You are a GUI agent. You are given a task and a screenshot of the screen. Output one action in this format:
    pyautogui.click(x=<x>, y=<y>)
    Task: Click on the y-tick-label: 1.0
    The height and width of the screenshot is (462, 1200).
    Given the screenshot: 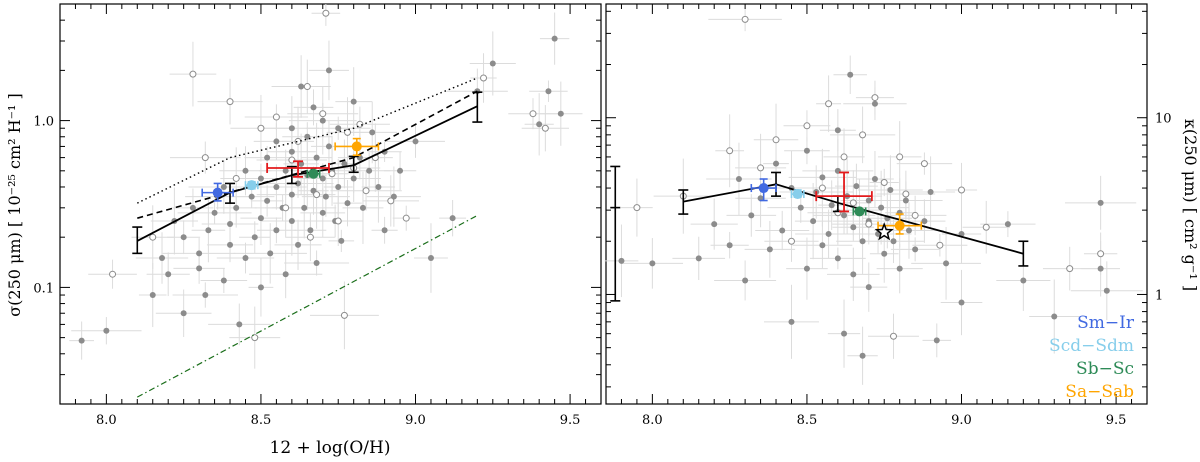 What is the action you would take?
    pyautogui.click(x=43, y=122)
    